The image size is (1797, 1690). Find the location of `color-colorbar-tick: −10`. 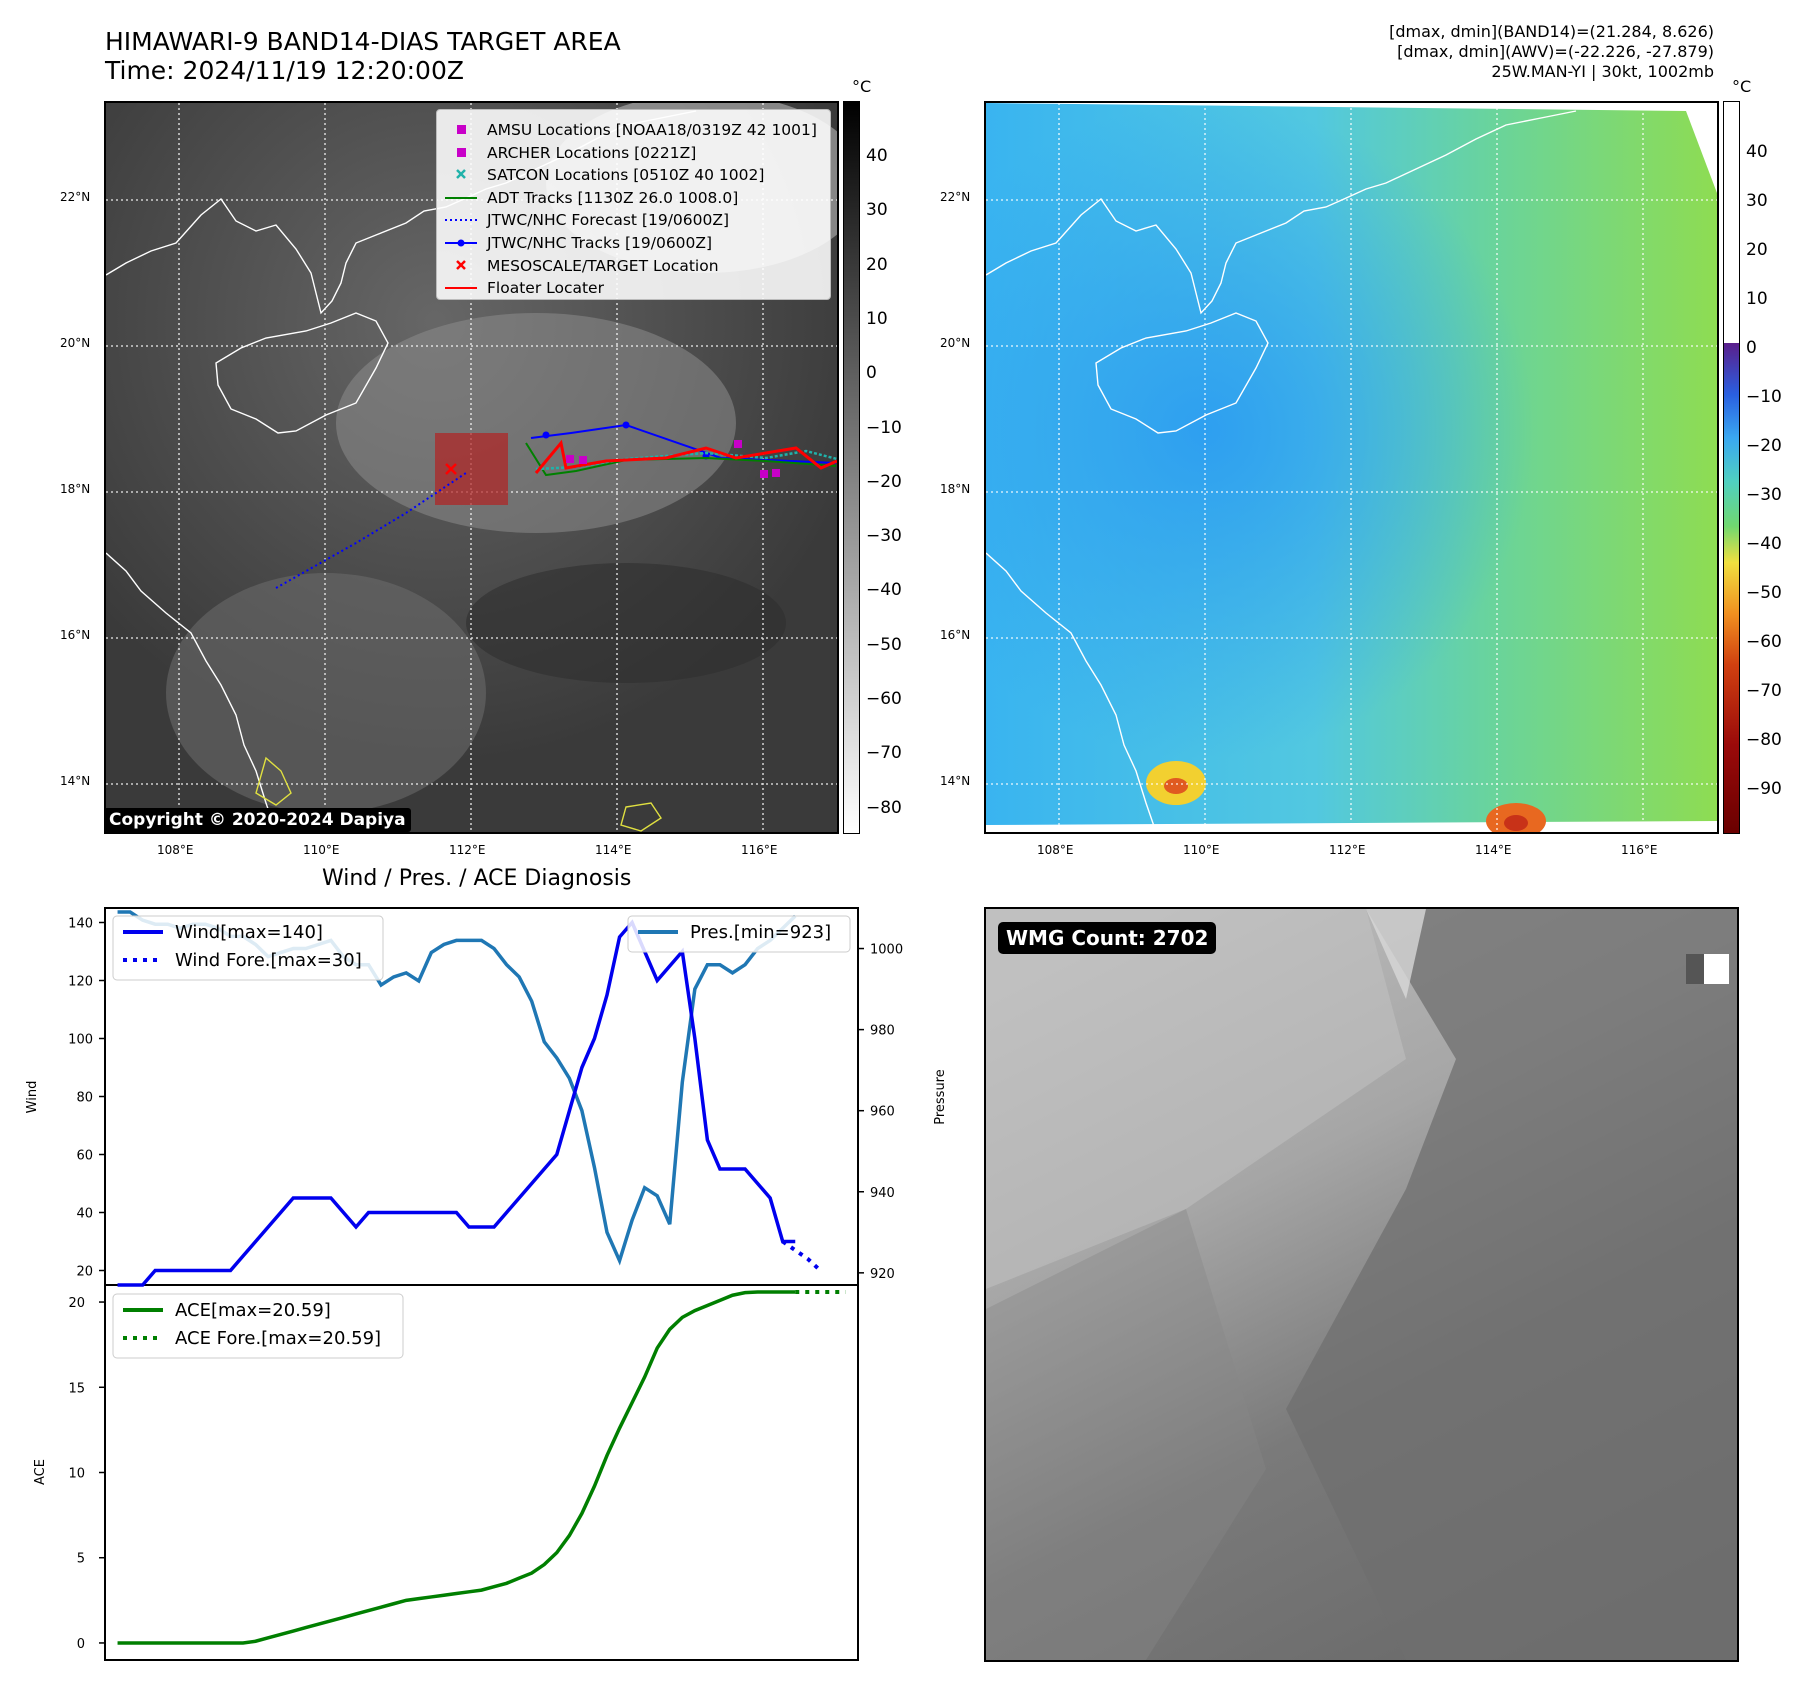

color-colorbar-tick: −10 is located at coordinates (1764, 397).